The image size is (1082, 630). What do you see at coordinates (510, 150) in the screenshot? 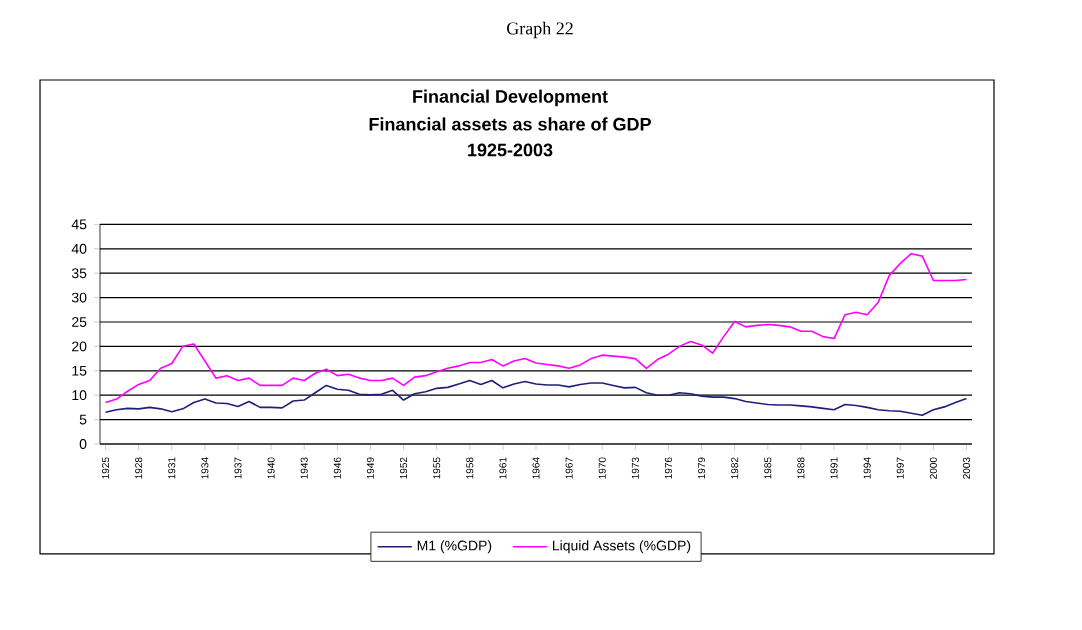
I see `text: 1925-2003` at bounding box center [510, 150].